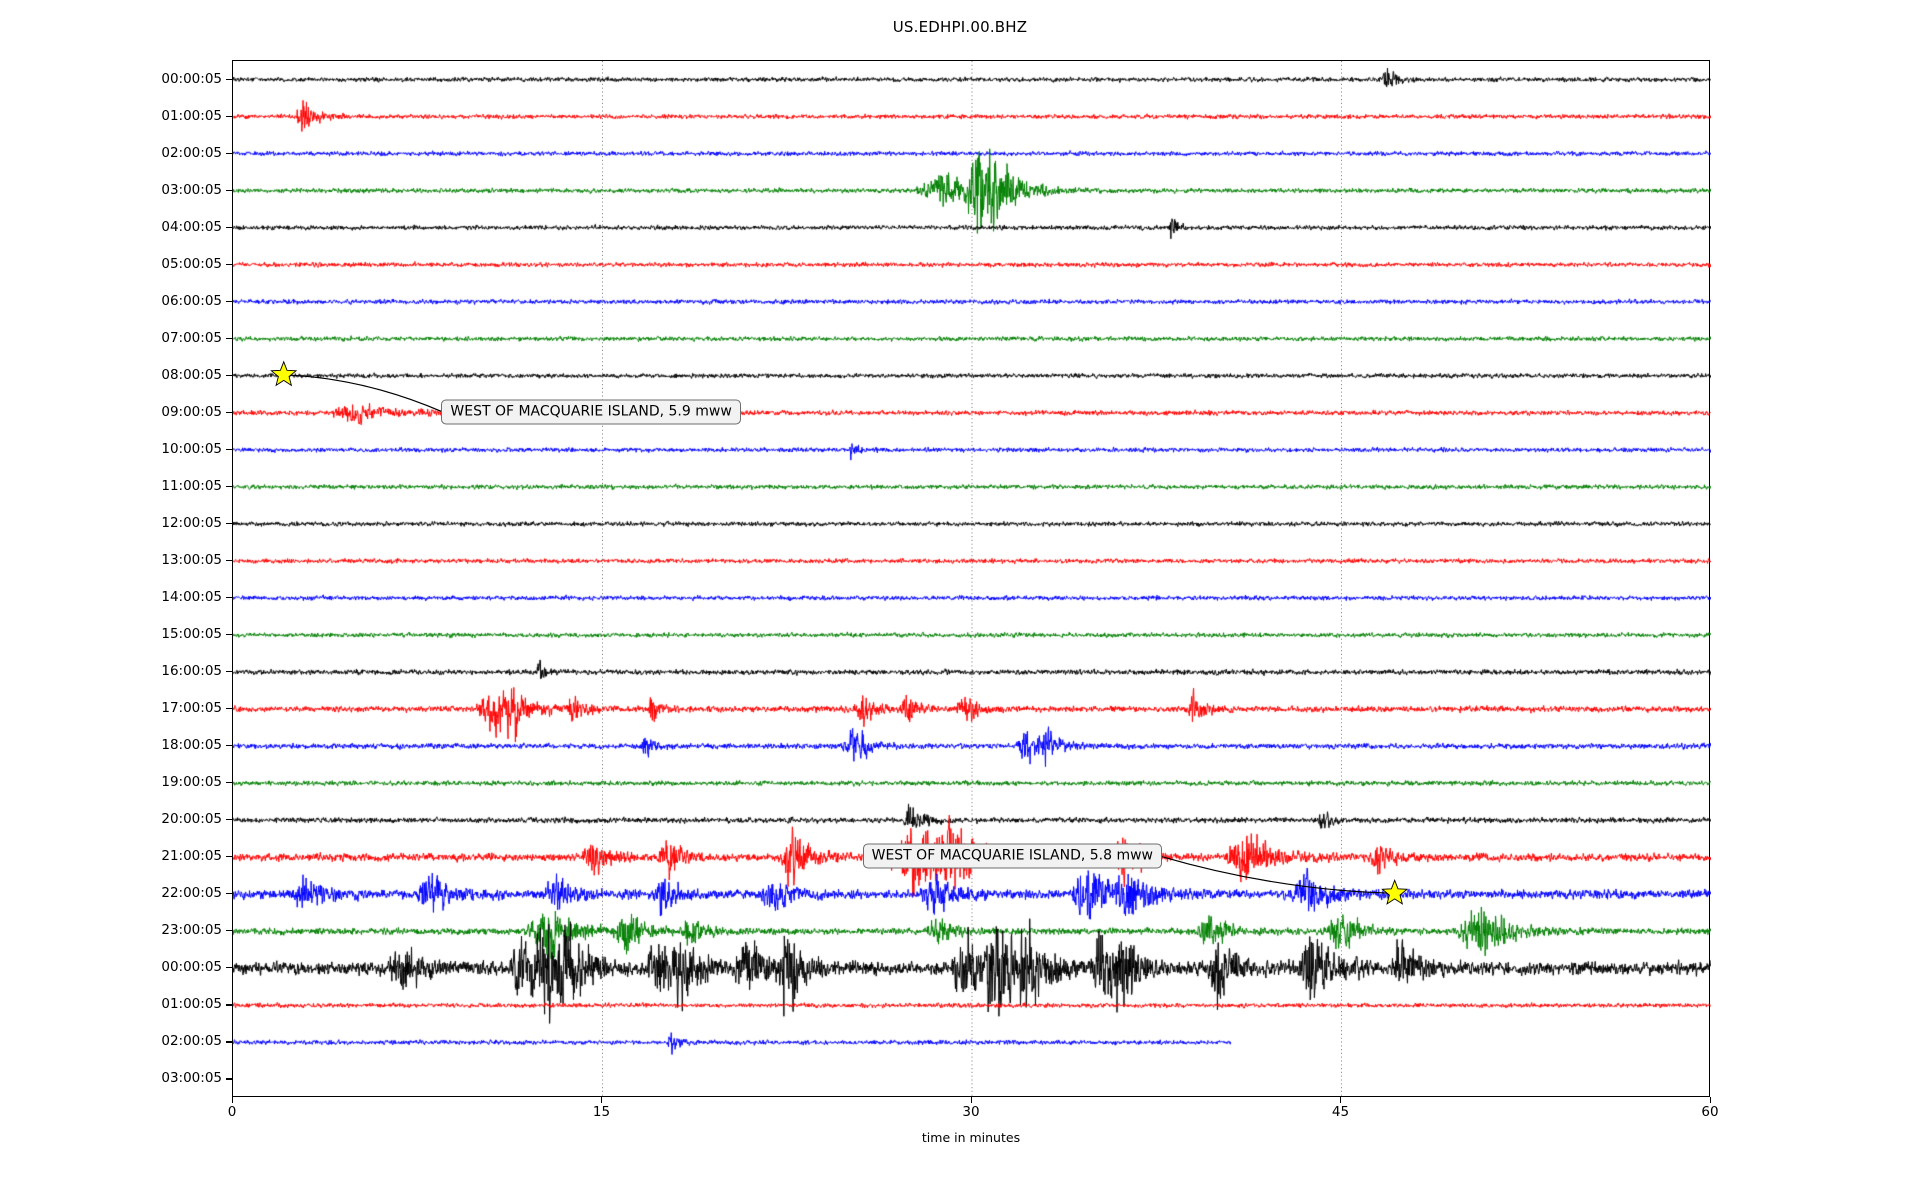 This screenshot has width=1920, height=1200. Describe the element at coordinates (601, 1112) in the screenshot. I see `x-axis-tick-label: 15` at that location.